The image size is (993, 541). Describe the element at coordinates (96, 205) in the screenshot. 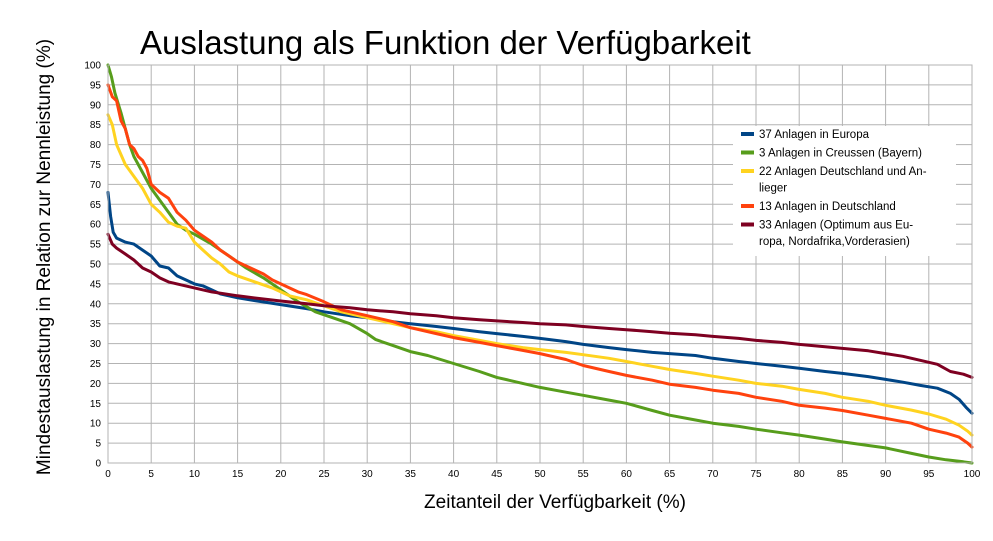

I see `y-tick-label: 65` at that location.